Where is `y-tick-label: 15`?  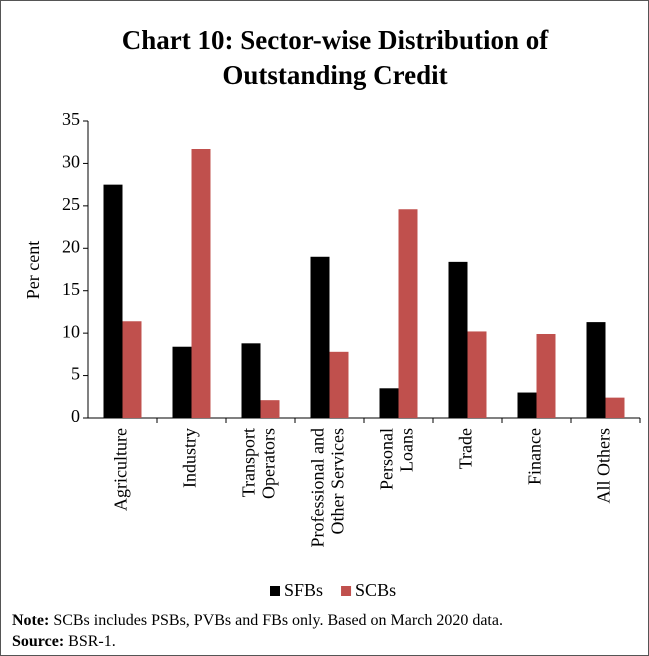 y-tick-label: 15 is located at coordinates (71, 289).